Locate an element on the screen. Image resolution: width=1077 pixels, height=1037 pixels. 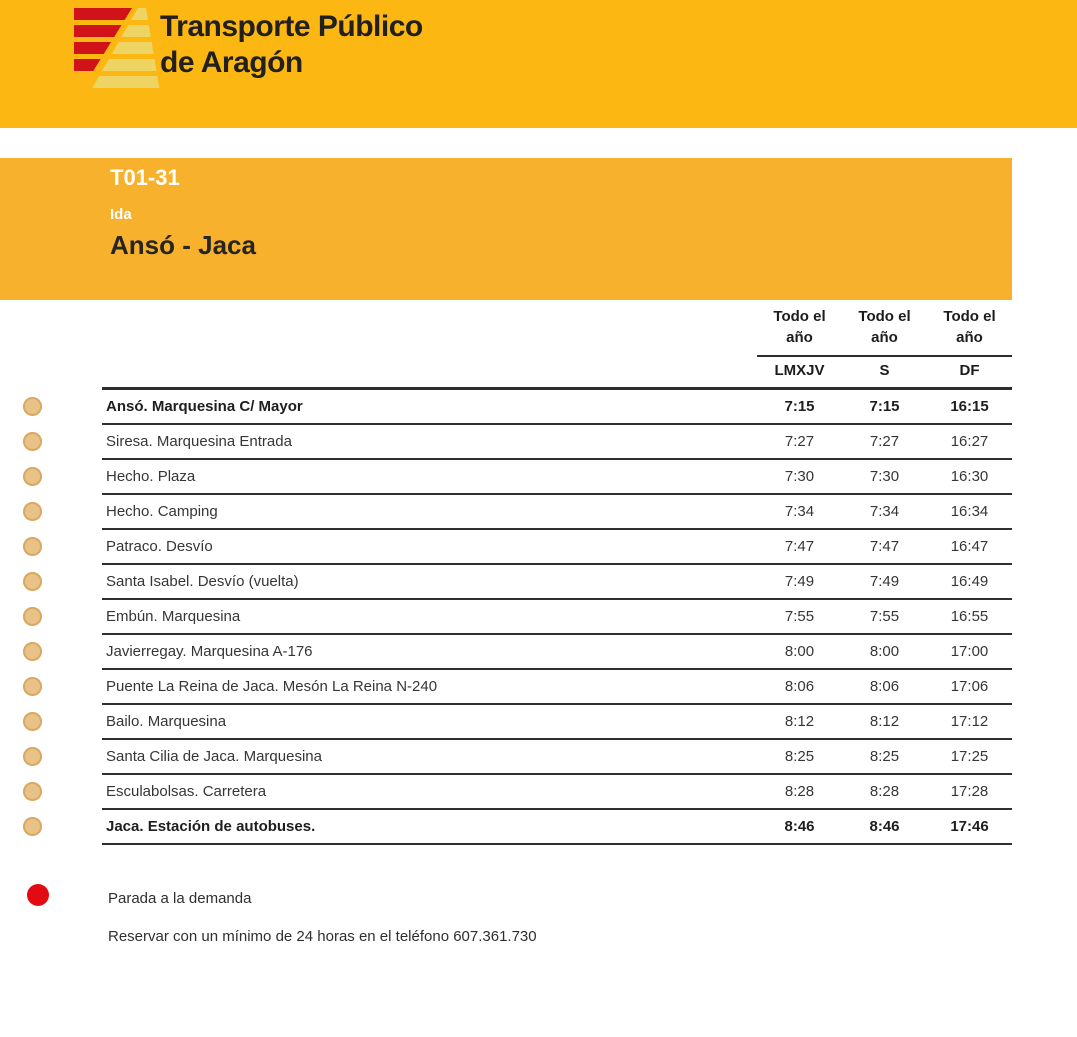
route-title-band: T01-31 Ida Ansó - Jaca is located at coordinates (506, 229).